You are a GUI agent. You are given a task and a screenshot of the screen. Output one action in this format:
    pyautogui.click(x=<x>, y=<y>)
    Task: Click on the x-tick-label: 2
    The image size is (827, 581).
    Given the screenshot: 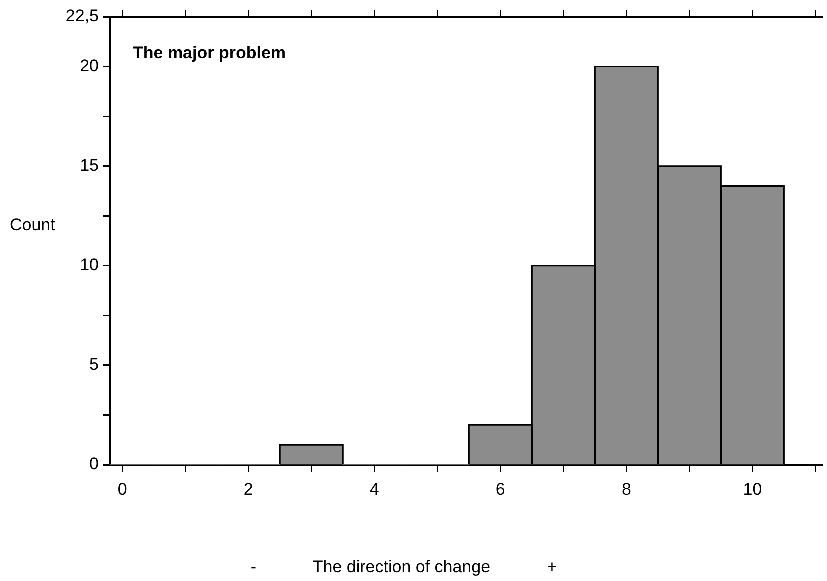 What is the action you would take?
    pyautogui.click(x=249, y=489)
    